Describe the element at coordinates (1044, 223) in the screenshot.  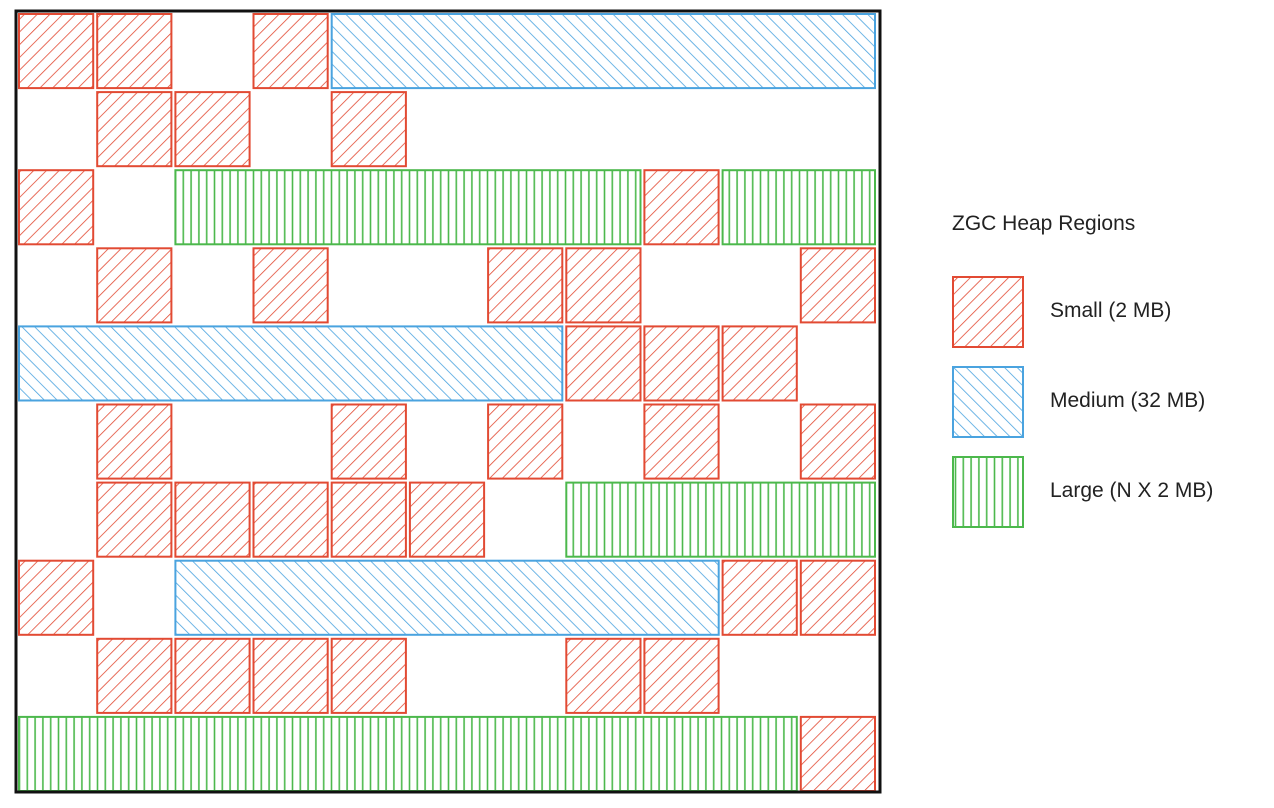
I see `legend-title: ZGC Heap Regions` at that location.